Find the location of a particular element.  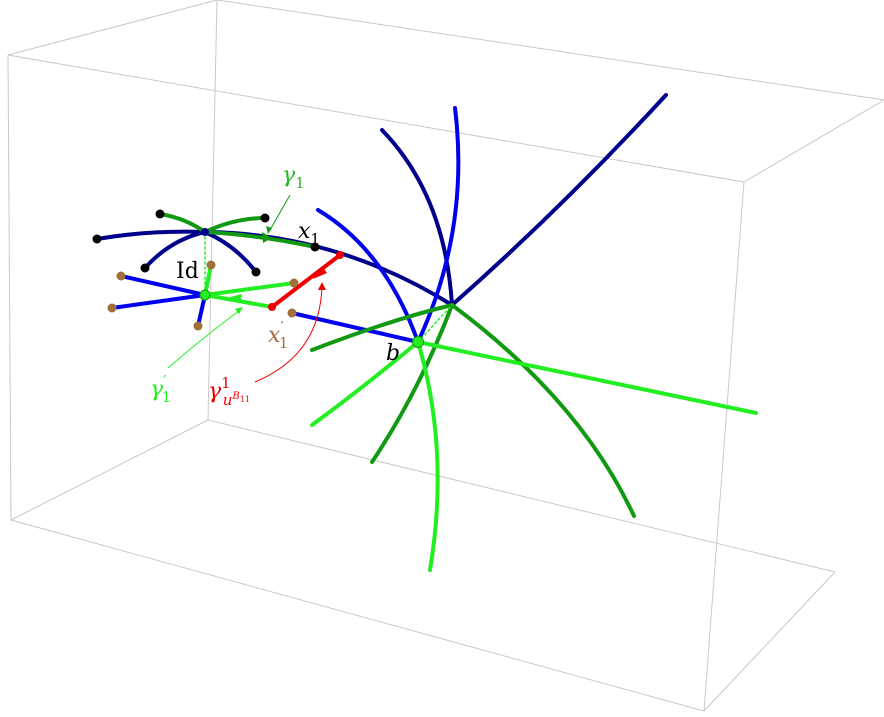

light-green-spoke is located at coordinates (249, 289).